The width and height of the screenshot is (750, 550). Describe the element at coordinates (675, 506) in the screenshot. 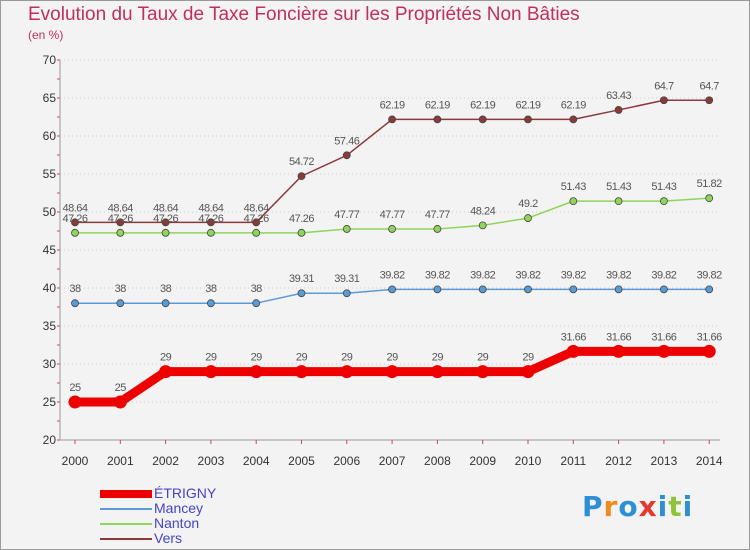

I see `brand-letter: t` at that location.